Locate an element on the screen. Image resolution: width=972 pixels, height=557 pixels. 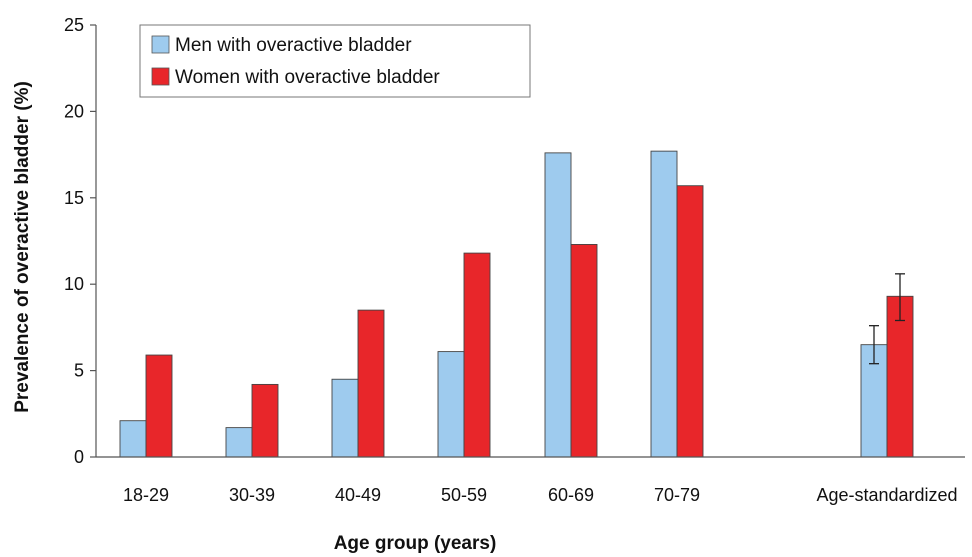
legend-swatch-women is located at coordinates (160, 76).